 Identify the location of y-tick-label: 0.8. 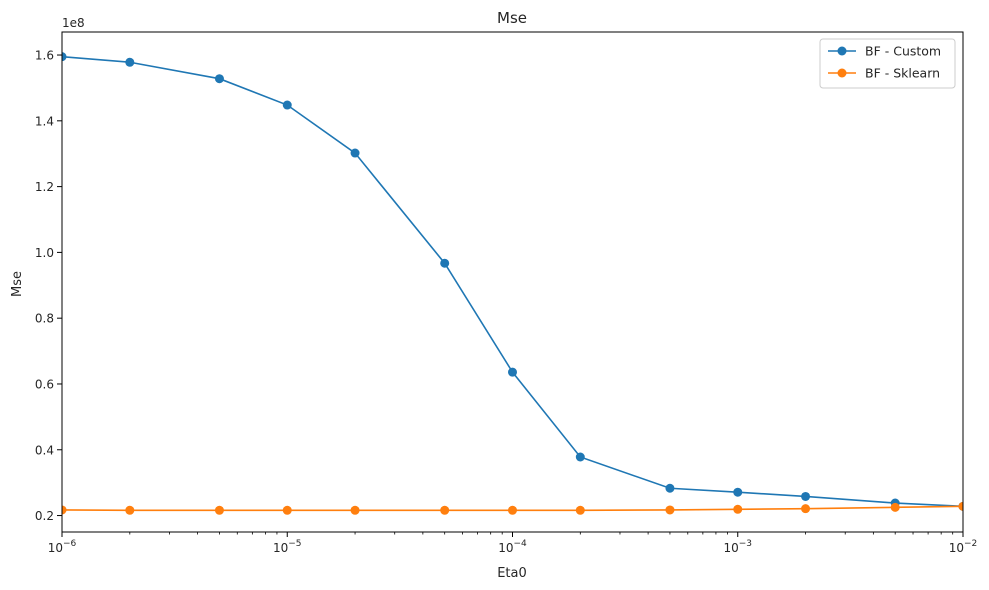
(44, 319).